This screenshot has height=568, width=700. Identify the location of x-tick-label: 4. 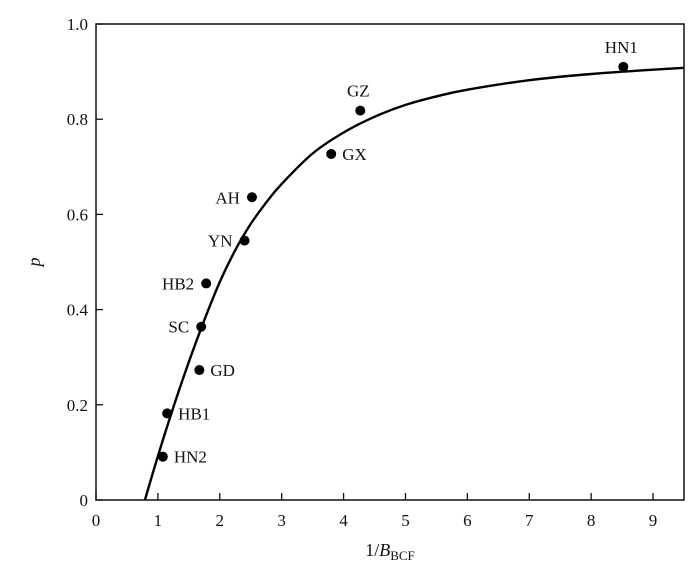
(343, 520).